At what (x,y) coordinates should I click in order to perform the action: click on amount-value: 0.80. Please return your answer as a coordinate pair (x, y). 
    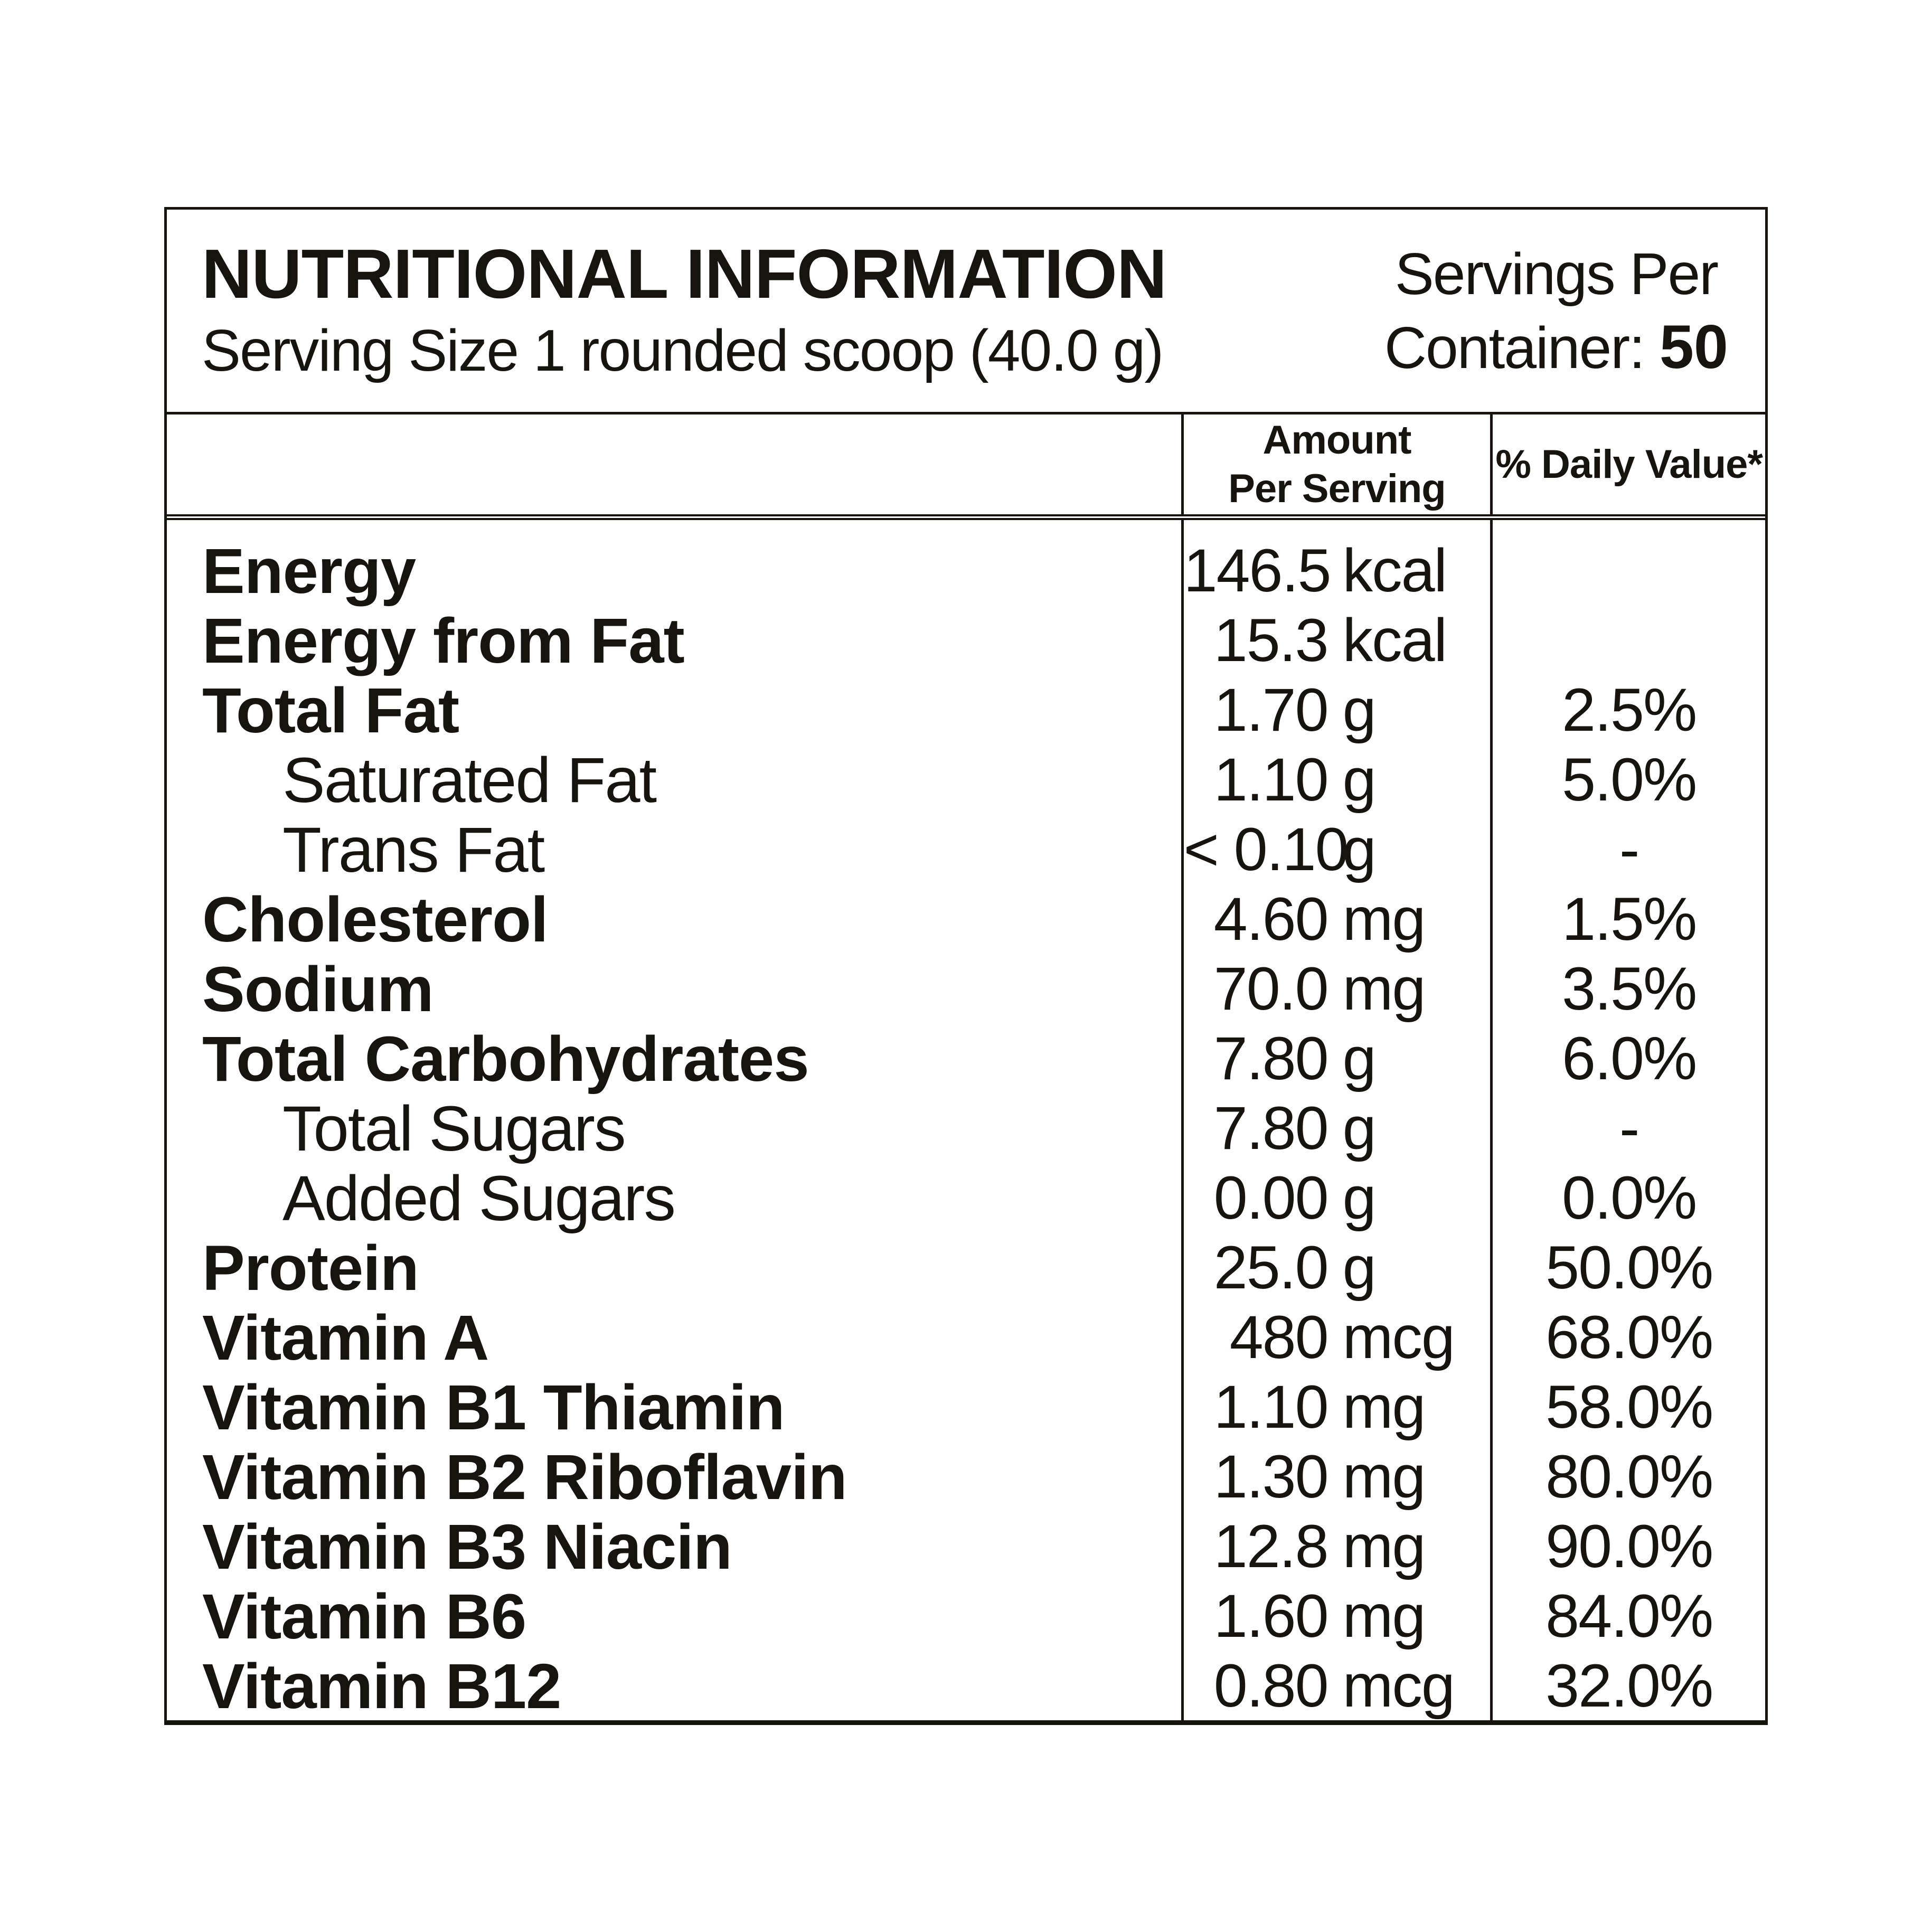
    Looking at the image, I should click on (1271, 1686).